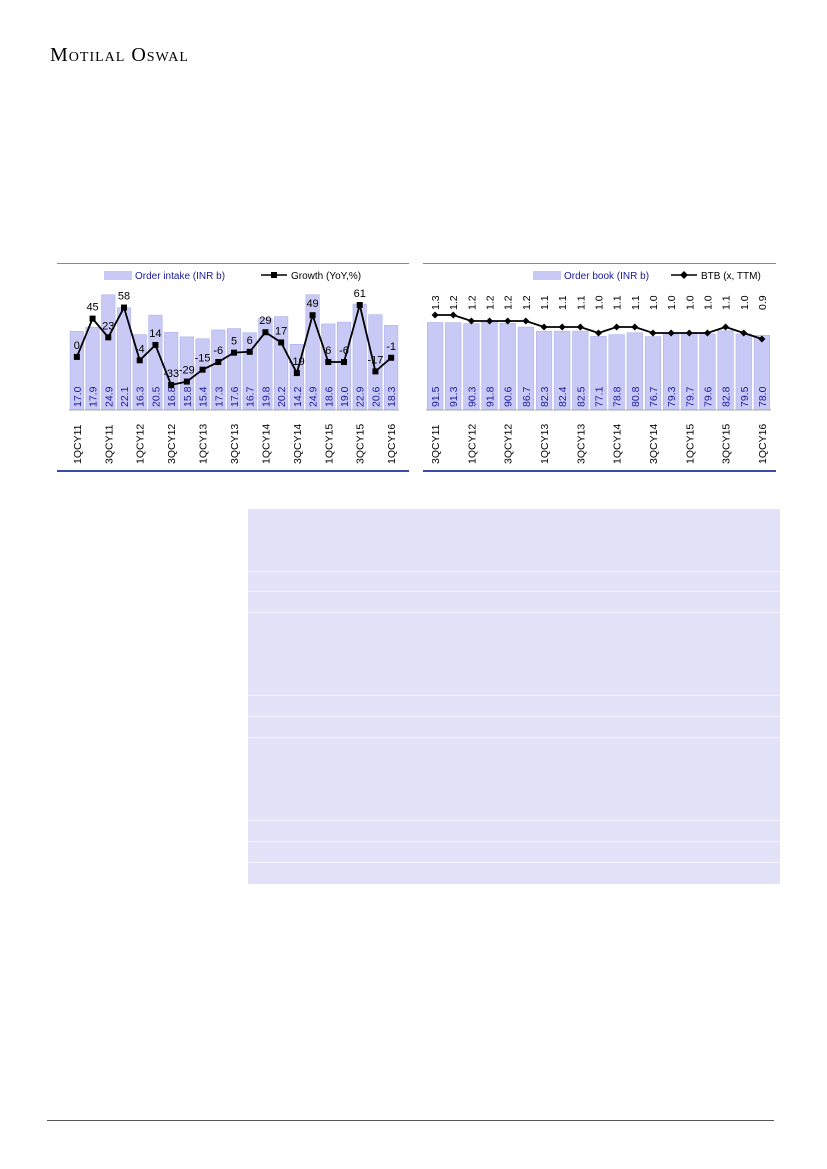 The image size is (827, 1169). I want to click on bar-value-label: 22.9, so click(361, 396).